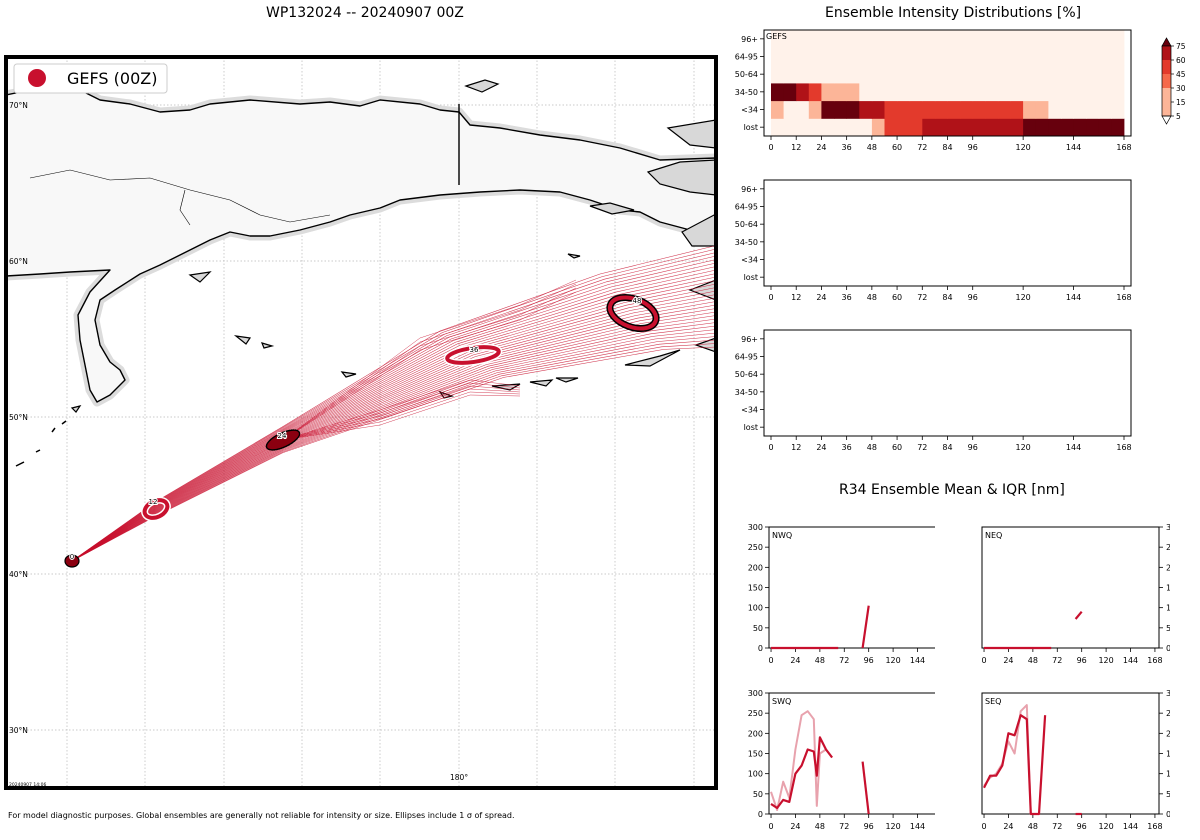  Describe the element at coordinates (801, 773) in the screenshot. I see `r34-series-line` at that location.